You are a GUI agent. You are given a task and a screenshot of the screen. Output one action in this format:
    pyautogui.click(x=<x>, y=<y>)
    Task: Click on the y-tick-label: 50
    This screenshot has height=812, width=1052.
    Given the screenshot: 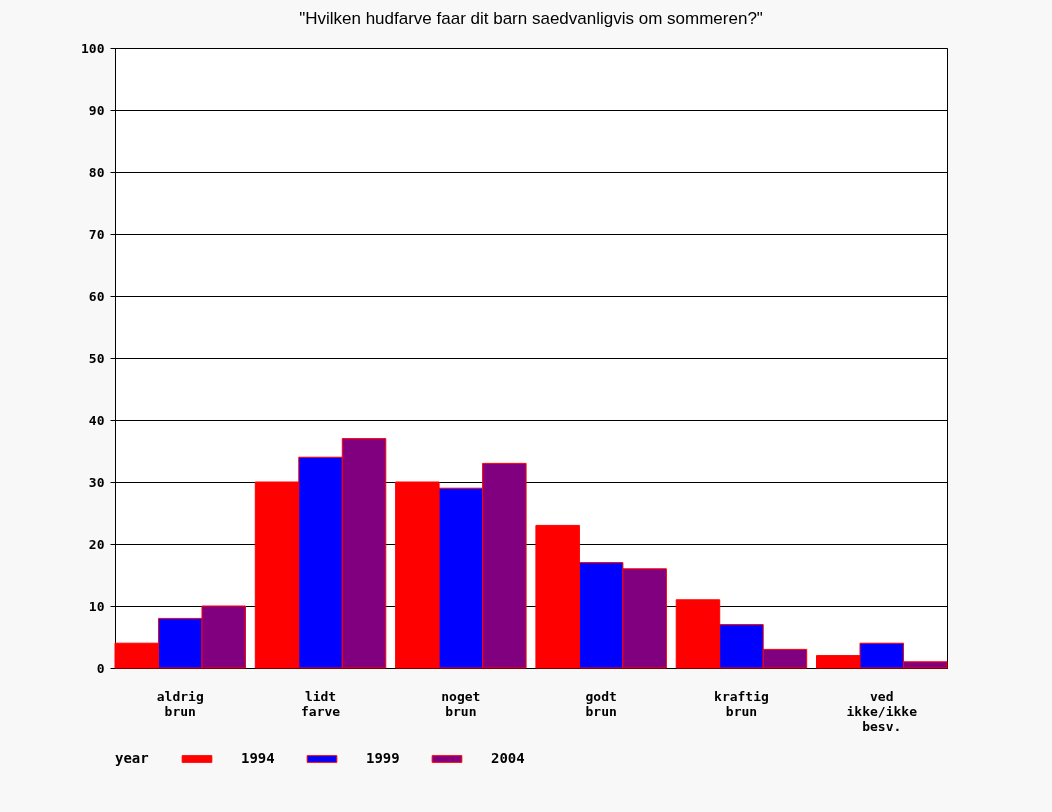 What is the action you would take?
    pyautogui.click(x=96, y=358)
    